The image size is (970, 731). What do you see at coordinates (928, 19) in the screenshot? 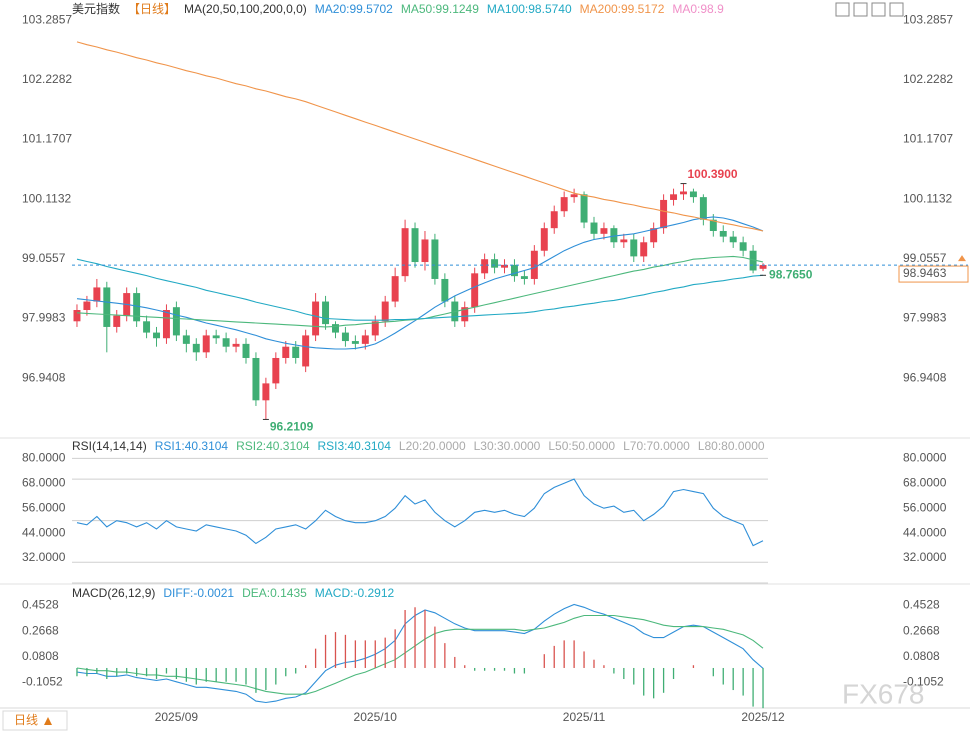
I see `y-tick-label-right: 103.2857` at bounding box center [928, 19].